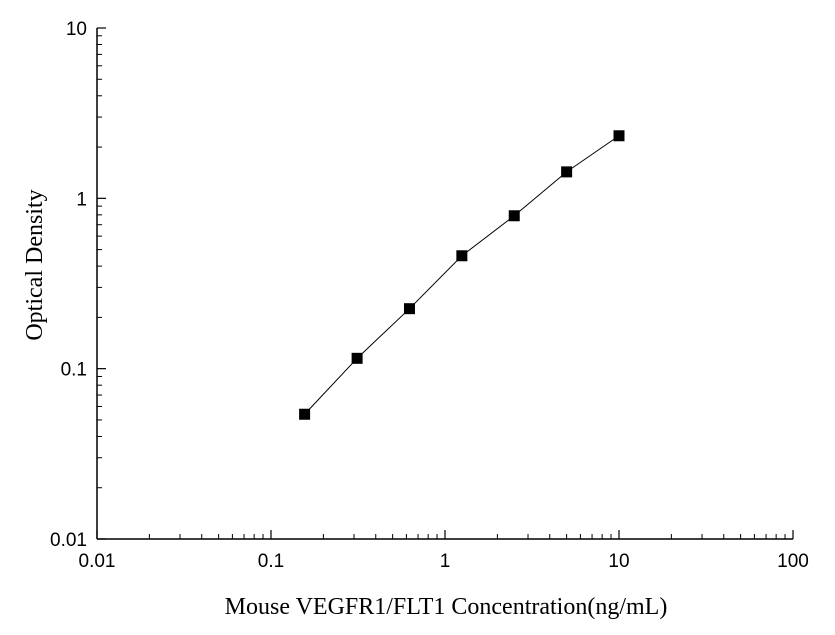  Describe the element at coordinates (271, 561) in the screenshot. I see `x-tick-label: 0.1` at that location.